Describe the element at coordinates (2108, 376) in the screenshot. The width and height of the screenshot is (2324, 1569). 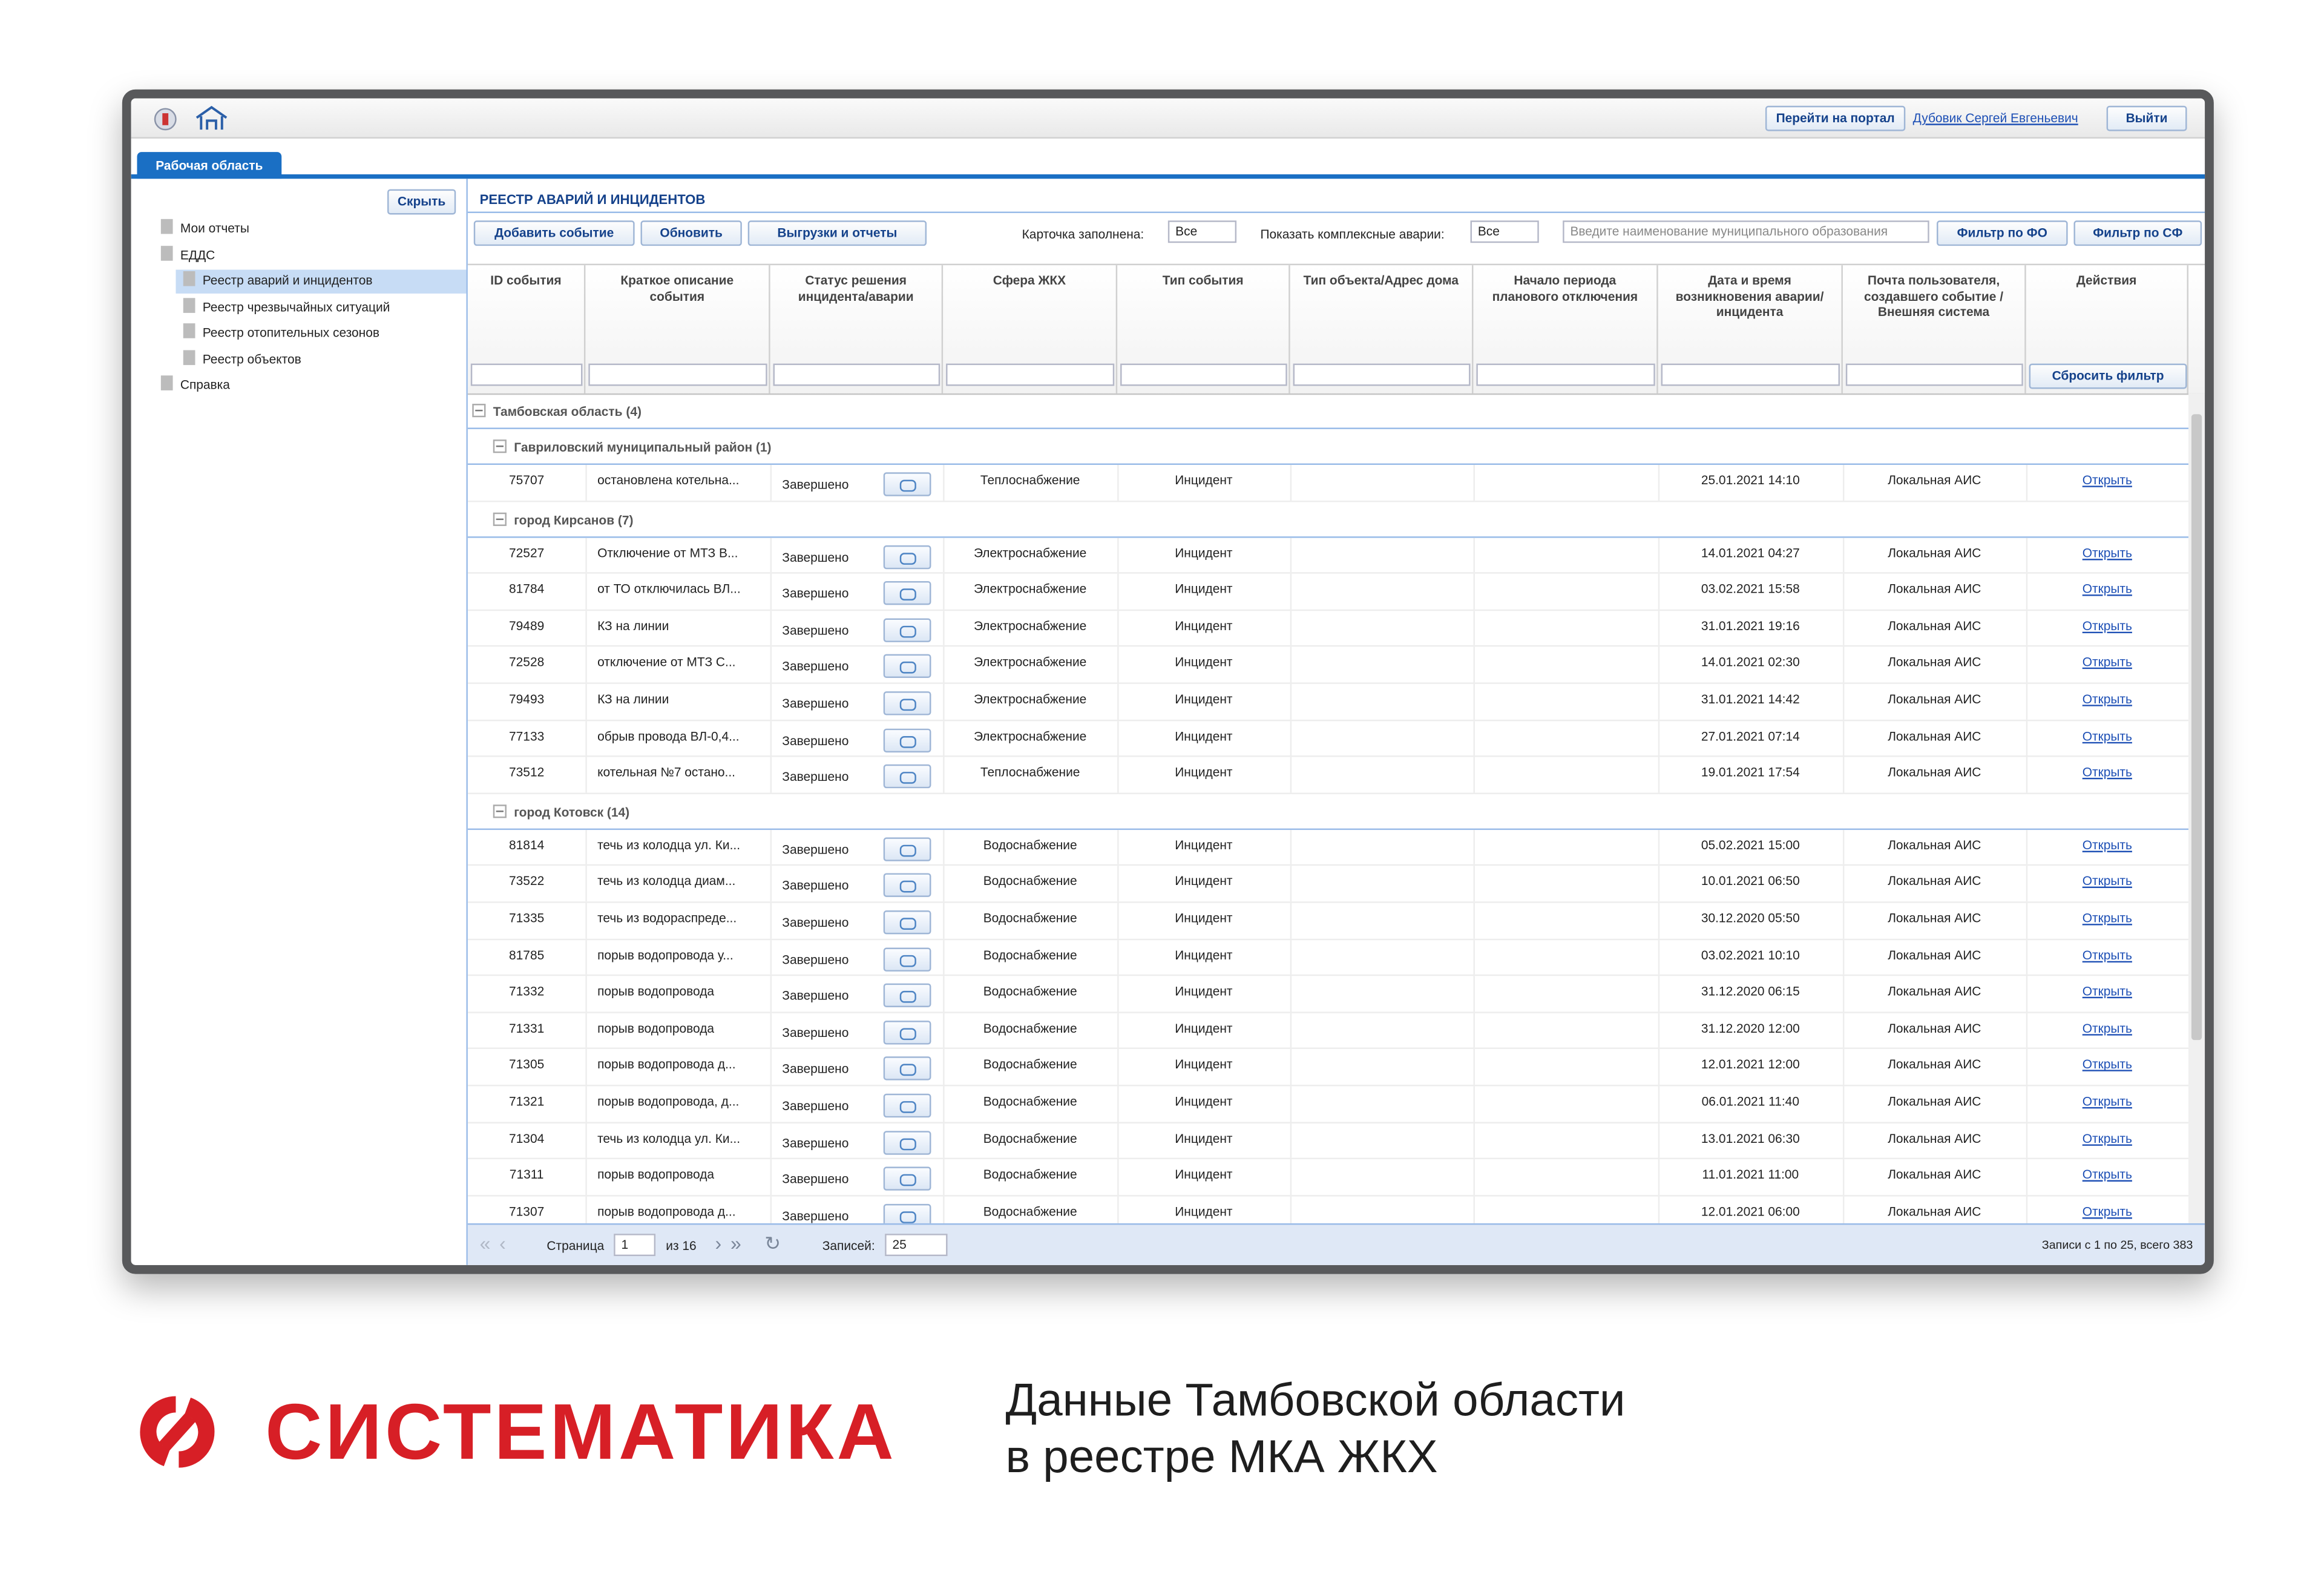
I see `reset-filter-button: Сбросить фильтр` at that location.